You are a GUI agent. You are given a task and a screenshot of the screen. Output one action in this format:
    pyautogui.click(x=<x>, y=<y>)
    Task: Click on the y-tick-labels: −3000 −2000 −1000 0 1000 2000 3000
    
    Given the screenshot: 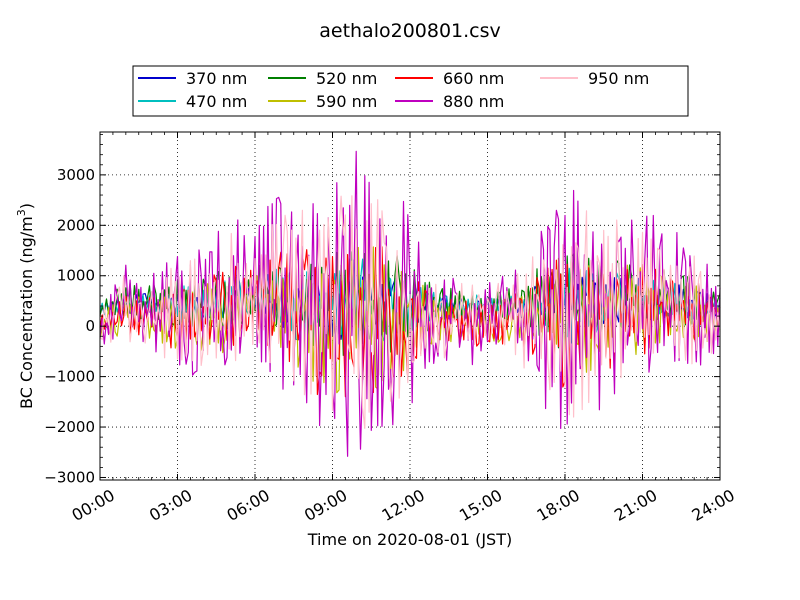 What is the action you would take?
    pyautogui.click(x=69, y=326)
    